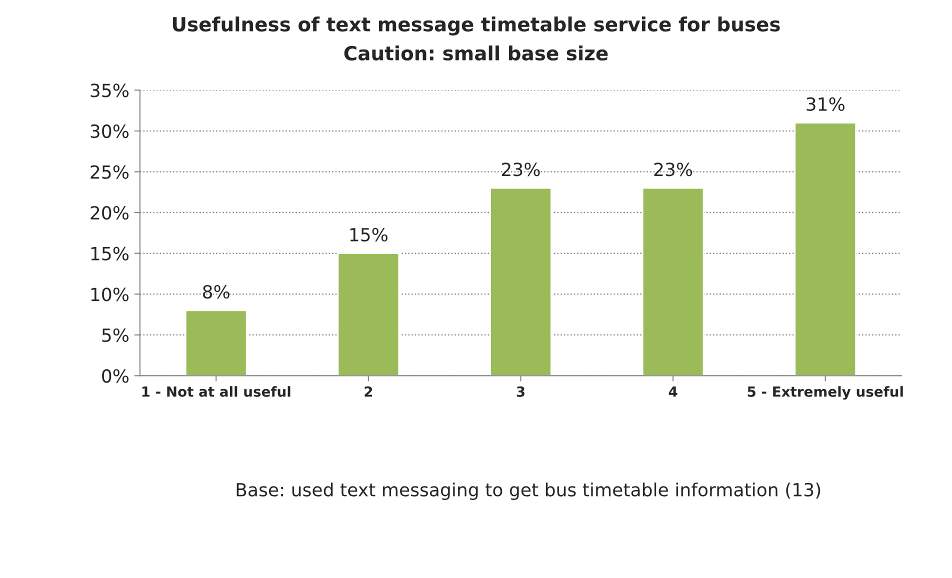 This screenshot has height=578, width=952. What do you see at coordinates (825, 393) in the screenshot?
I see `x-tick-label: 5 - Extremely useful` at bounding box center [825, 393].